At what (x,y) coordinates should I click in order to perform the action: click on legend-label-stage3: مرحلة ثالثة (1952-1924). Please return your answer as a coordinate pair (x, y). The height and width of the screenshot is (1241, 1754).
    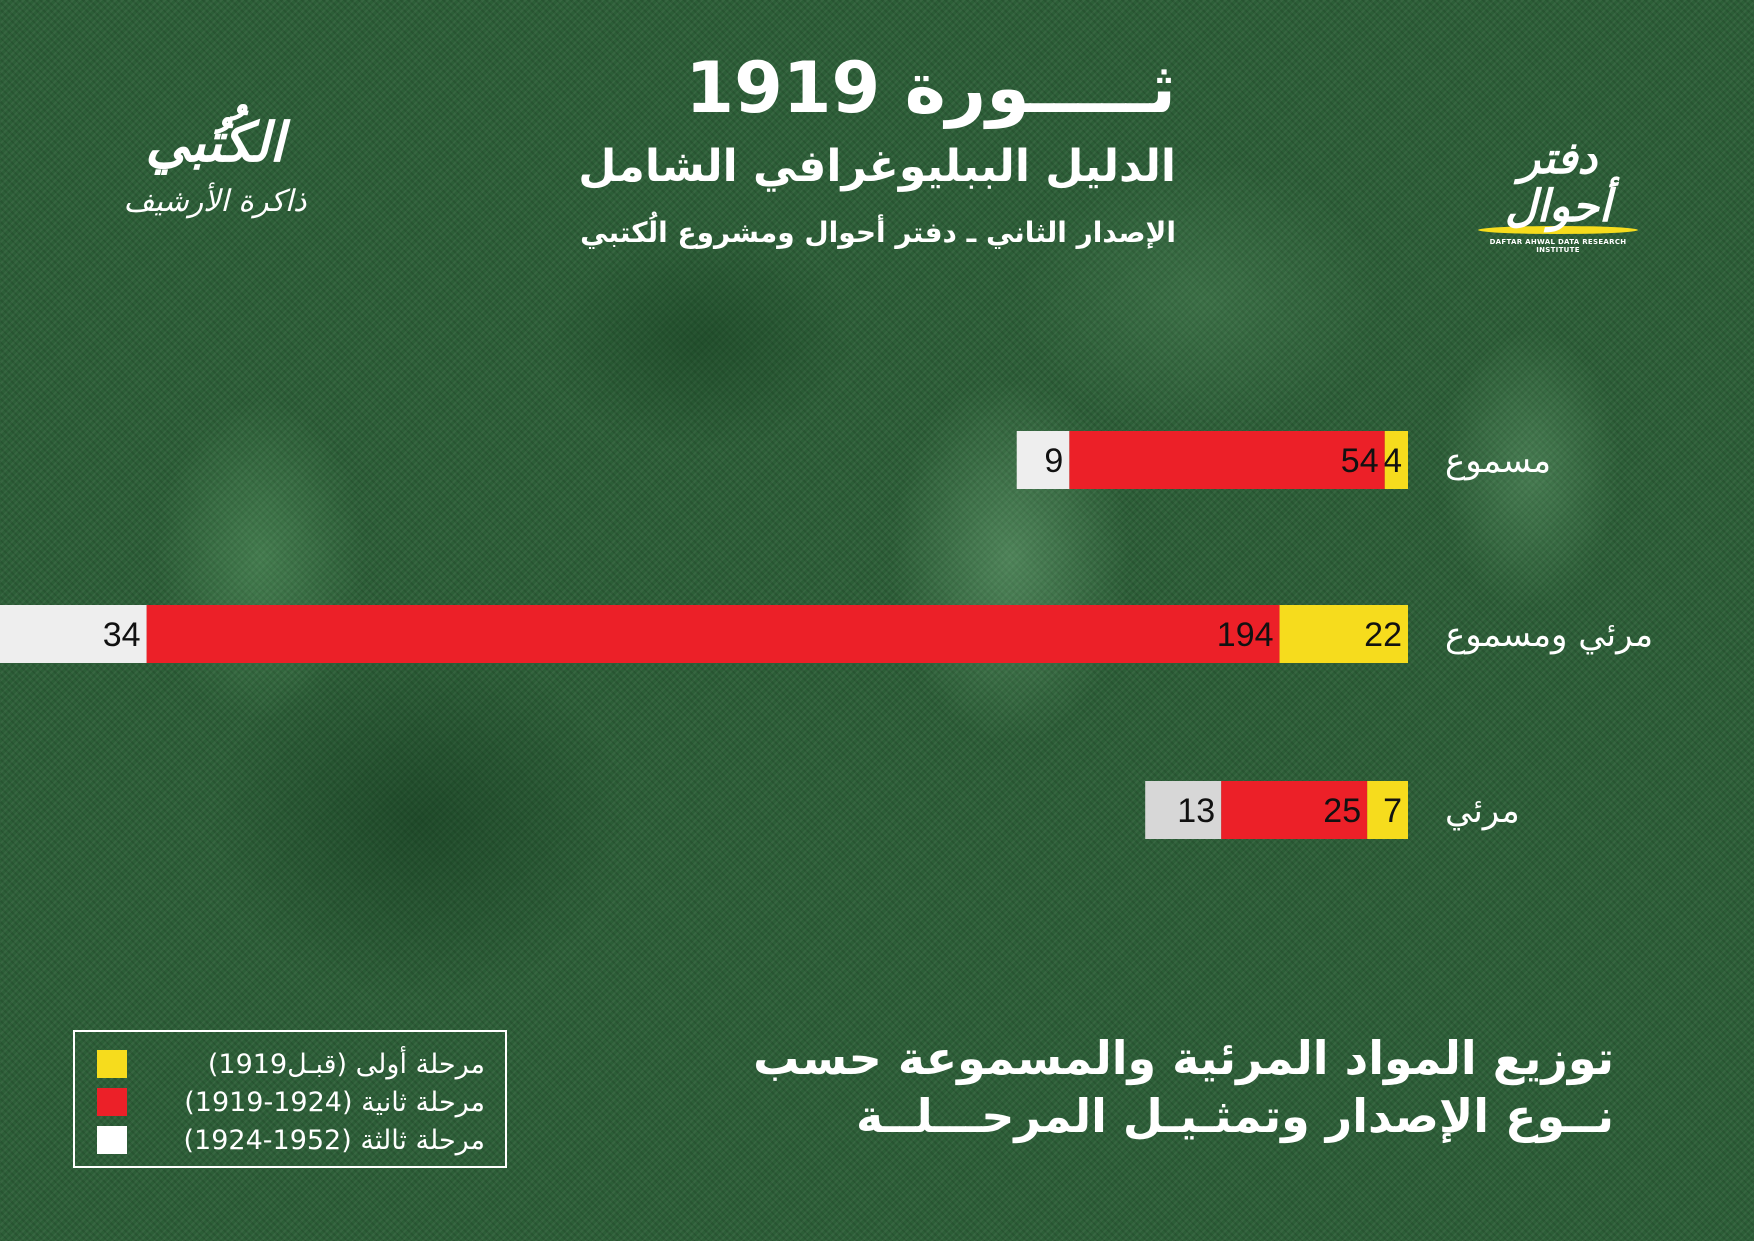
    Looking at the image, I should click on (334, 1140).